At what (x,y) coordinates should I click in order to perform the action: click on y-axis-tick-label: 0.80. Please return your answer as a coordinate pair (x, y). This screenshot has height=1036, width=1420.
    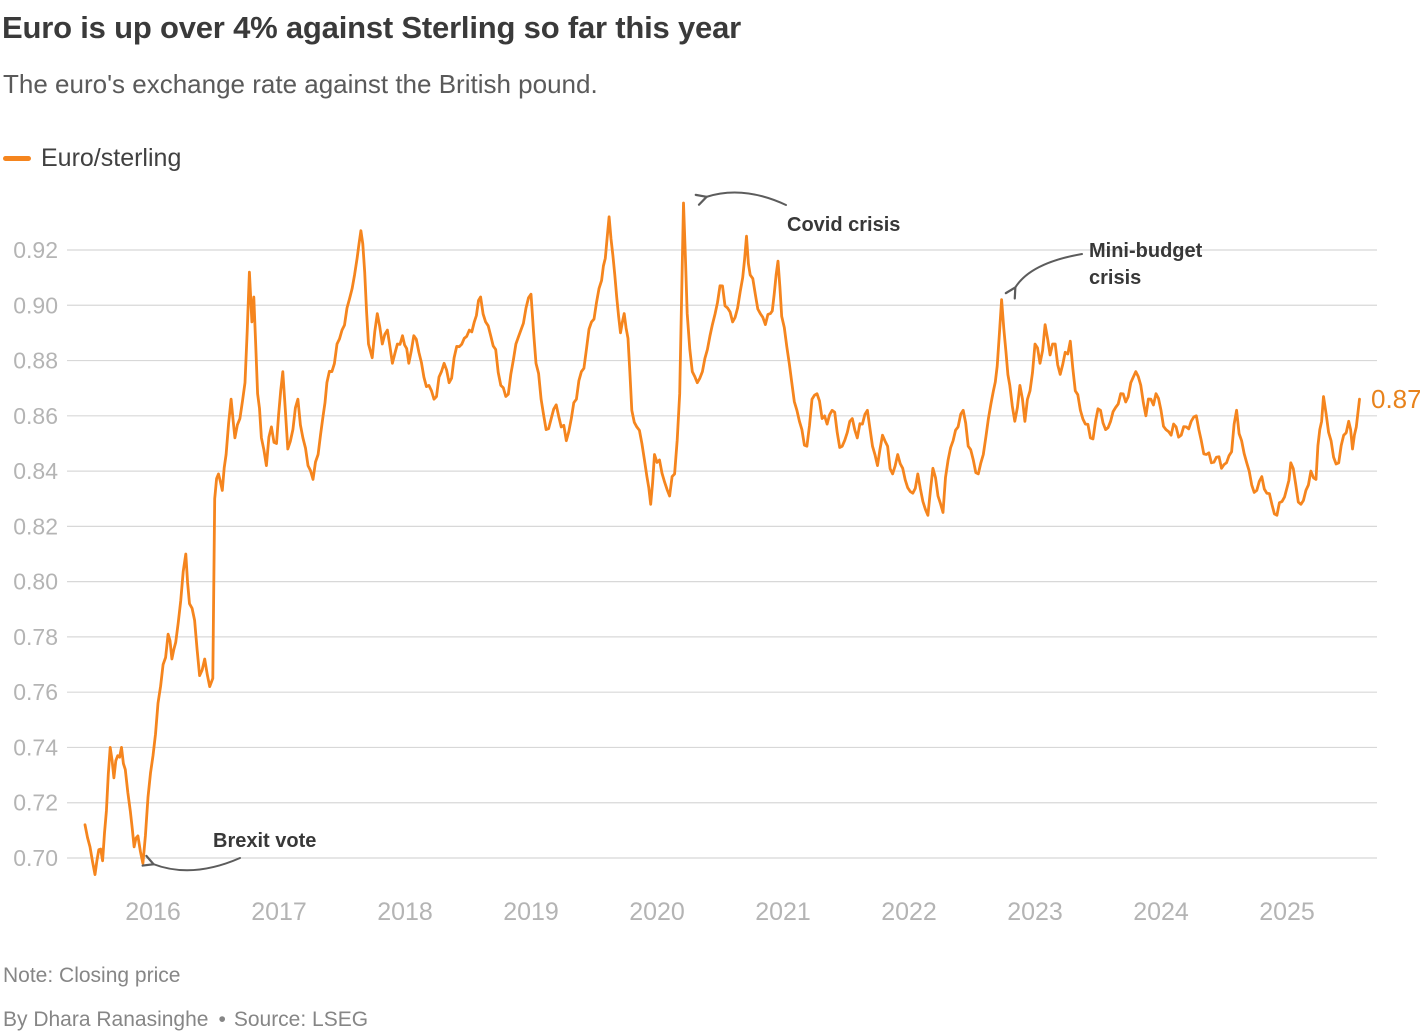
    Looking at the image, I should click on (35, 582).